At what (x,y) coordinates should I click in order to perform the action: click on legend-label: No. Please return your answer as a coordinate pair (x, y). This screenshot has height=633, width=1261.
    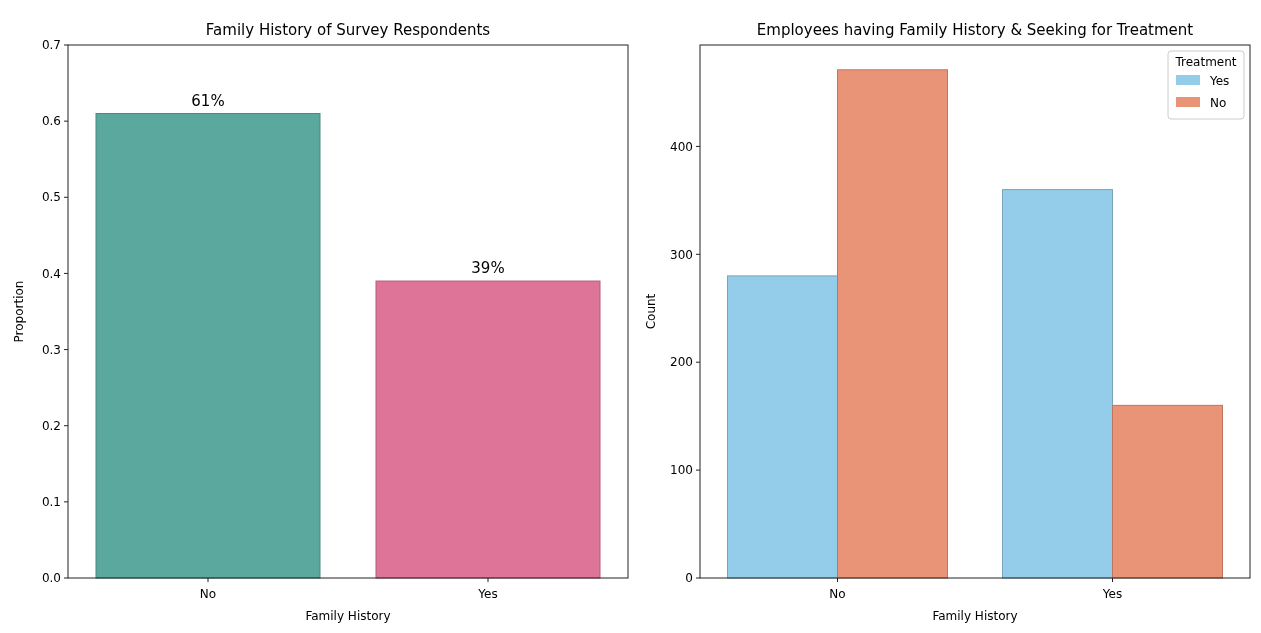
    Looking at the image, I should click on (1218, 103).